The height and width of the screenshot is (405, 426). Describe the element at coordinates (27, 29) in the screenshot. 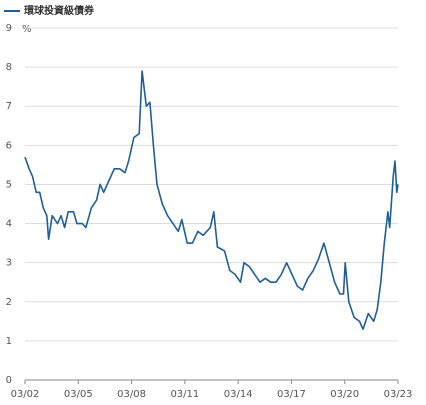

I see `y-unit: %` at that location.